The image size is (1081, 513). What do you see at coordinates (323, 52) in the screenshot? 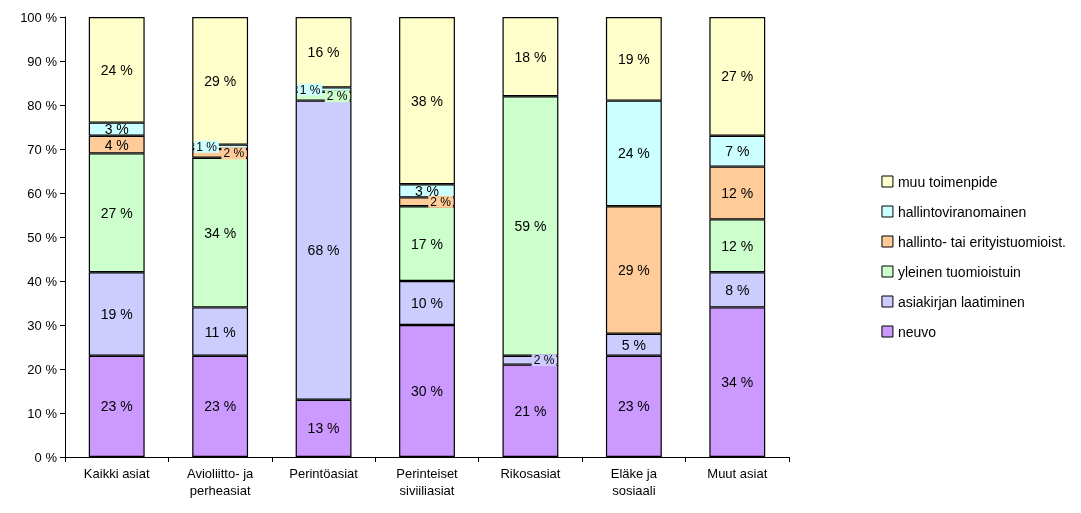
I see `data-label: 16 %` at bounding box center [323, 52].